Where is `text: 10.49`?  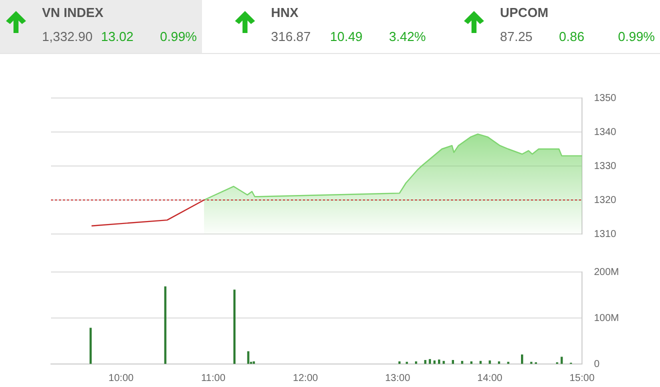 text: 10.49 is located at coordinates (346, 36).